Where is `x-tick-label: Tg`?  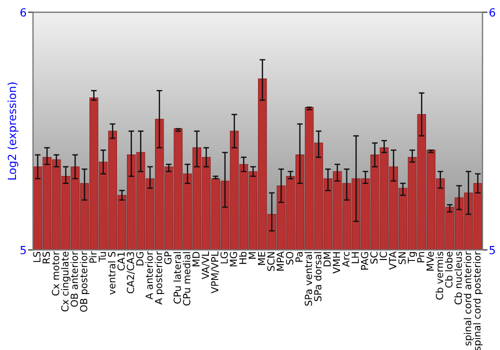 x-tick-label: Tg is located at coordinates (412, 258).